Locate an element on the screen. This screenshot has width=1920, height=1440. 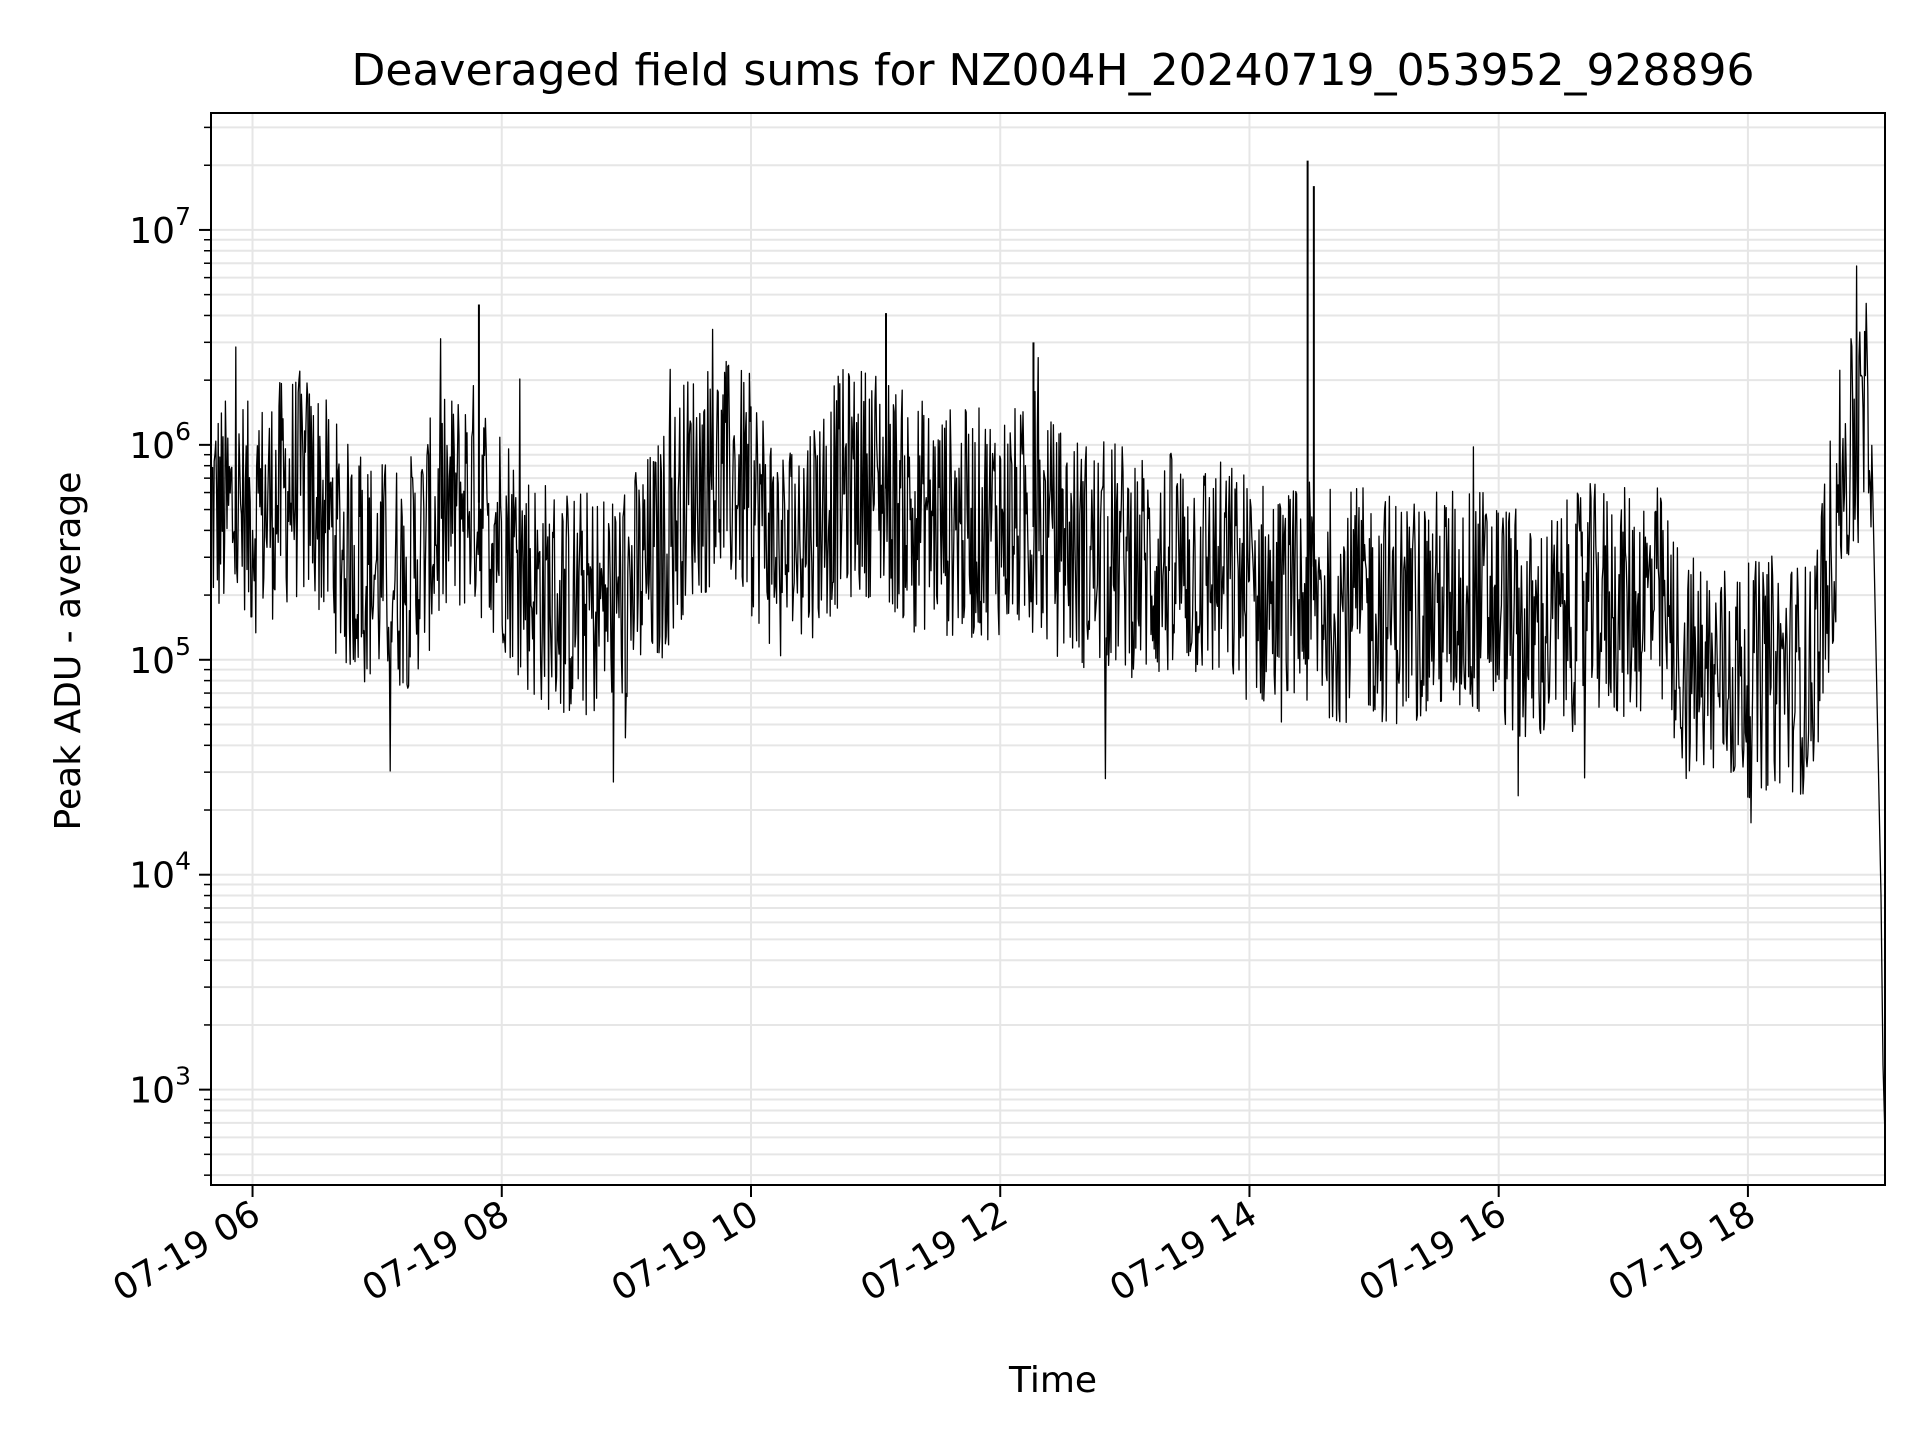
y-axis-label: Peak ADU - average is located at coordinates (68, 651).